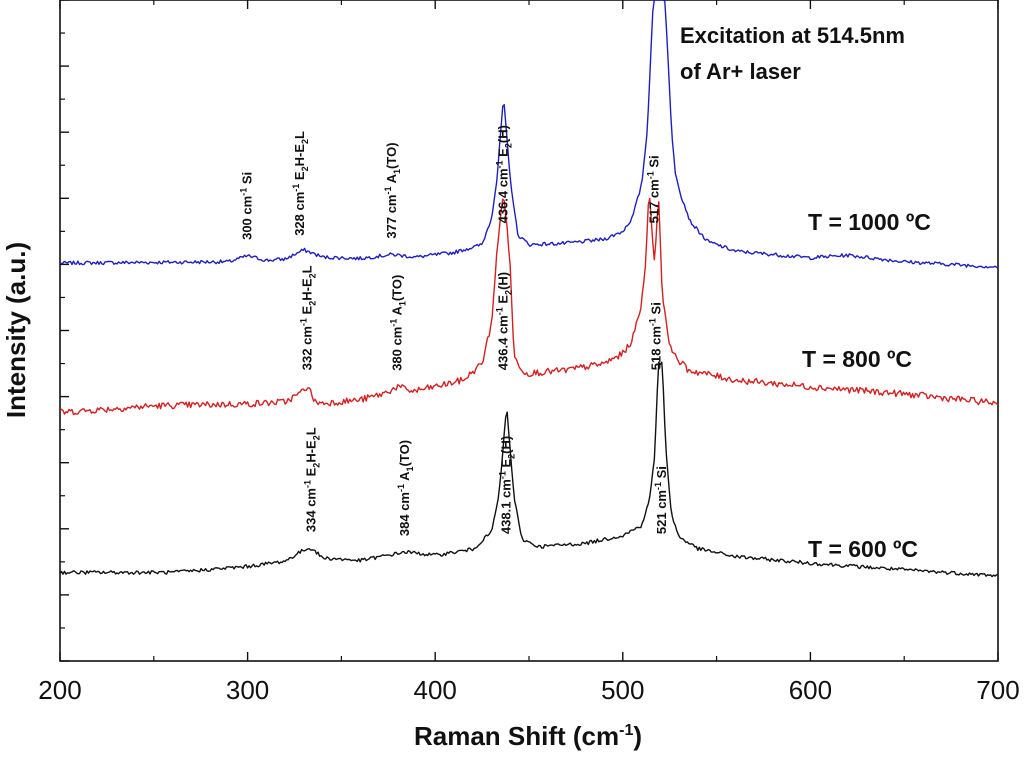 The width and height of the screenshot is (1024, 757). I want to click on y-axis-title: Intensity (a.u.), so click(16, 330).